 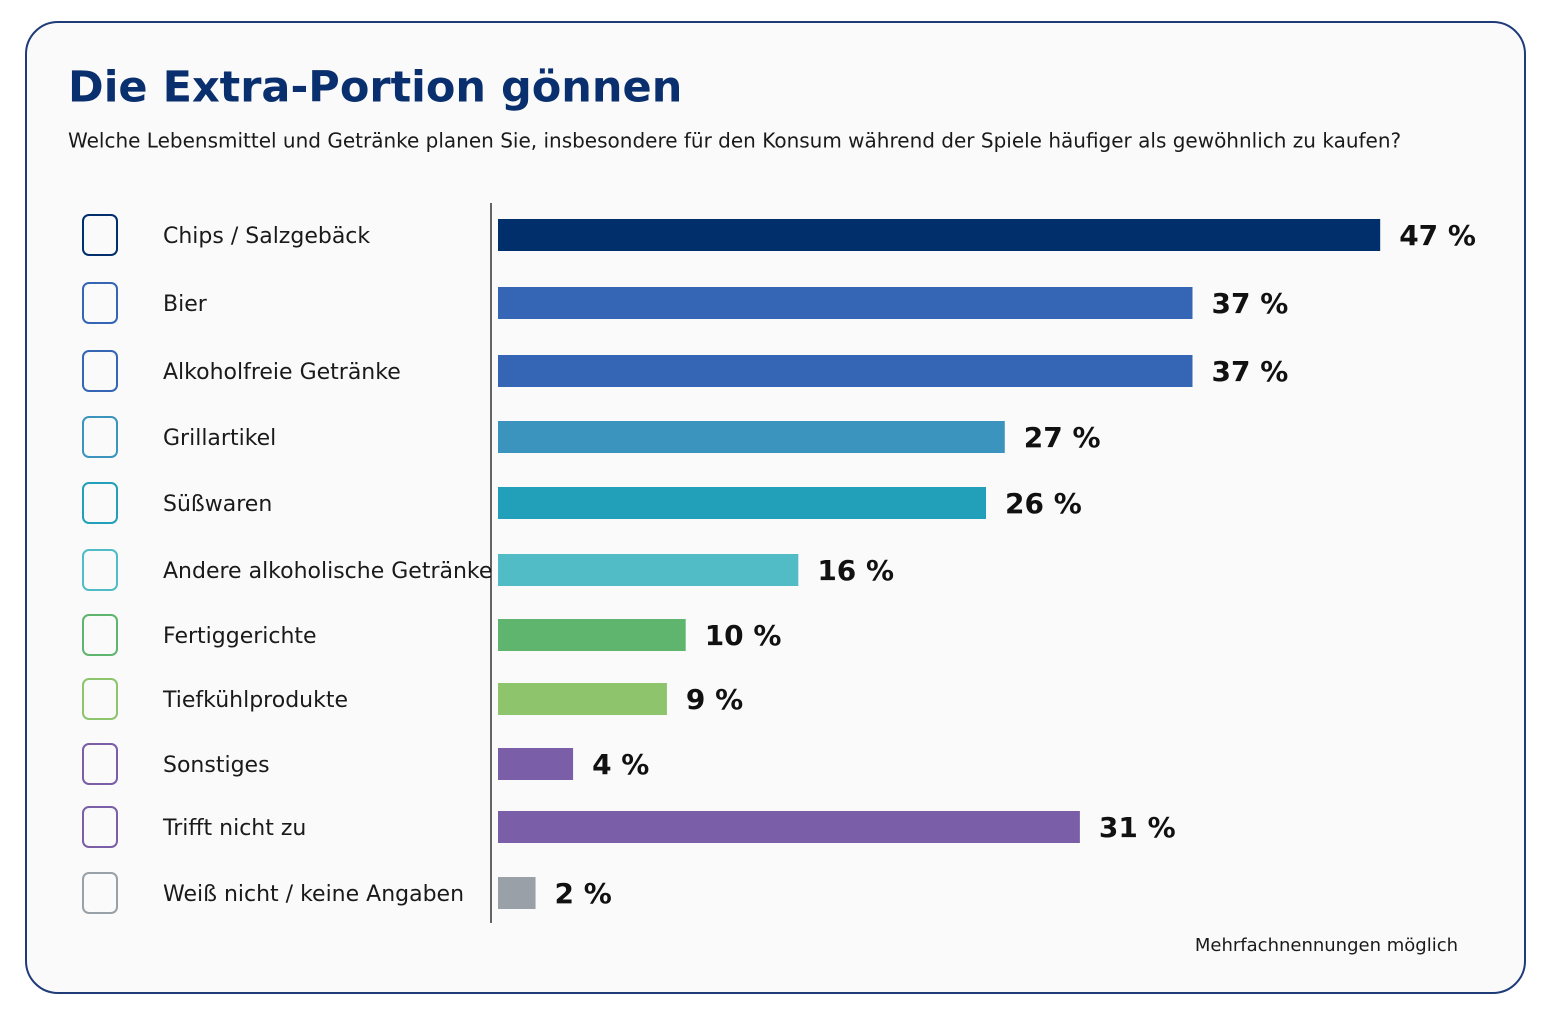 What do you see at coordinates (1062, 437) in the screenshot?
I see `value-label: 27 %` at bounding box center [1062, 437].